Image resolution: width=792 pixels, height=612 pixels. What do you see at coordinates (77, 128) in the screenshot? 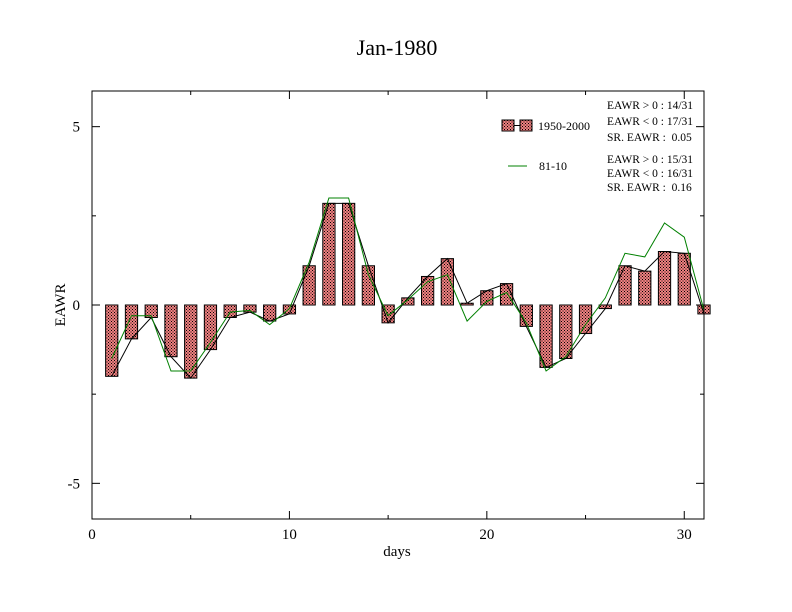
I see `y-tick-label: 5` at bounding box center [77, 128].